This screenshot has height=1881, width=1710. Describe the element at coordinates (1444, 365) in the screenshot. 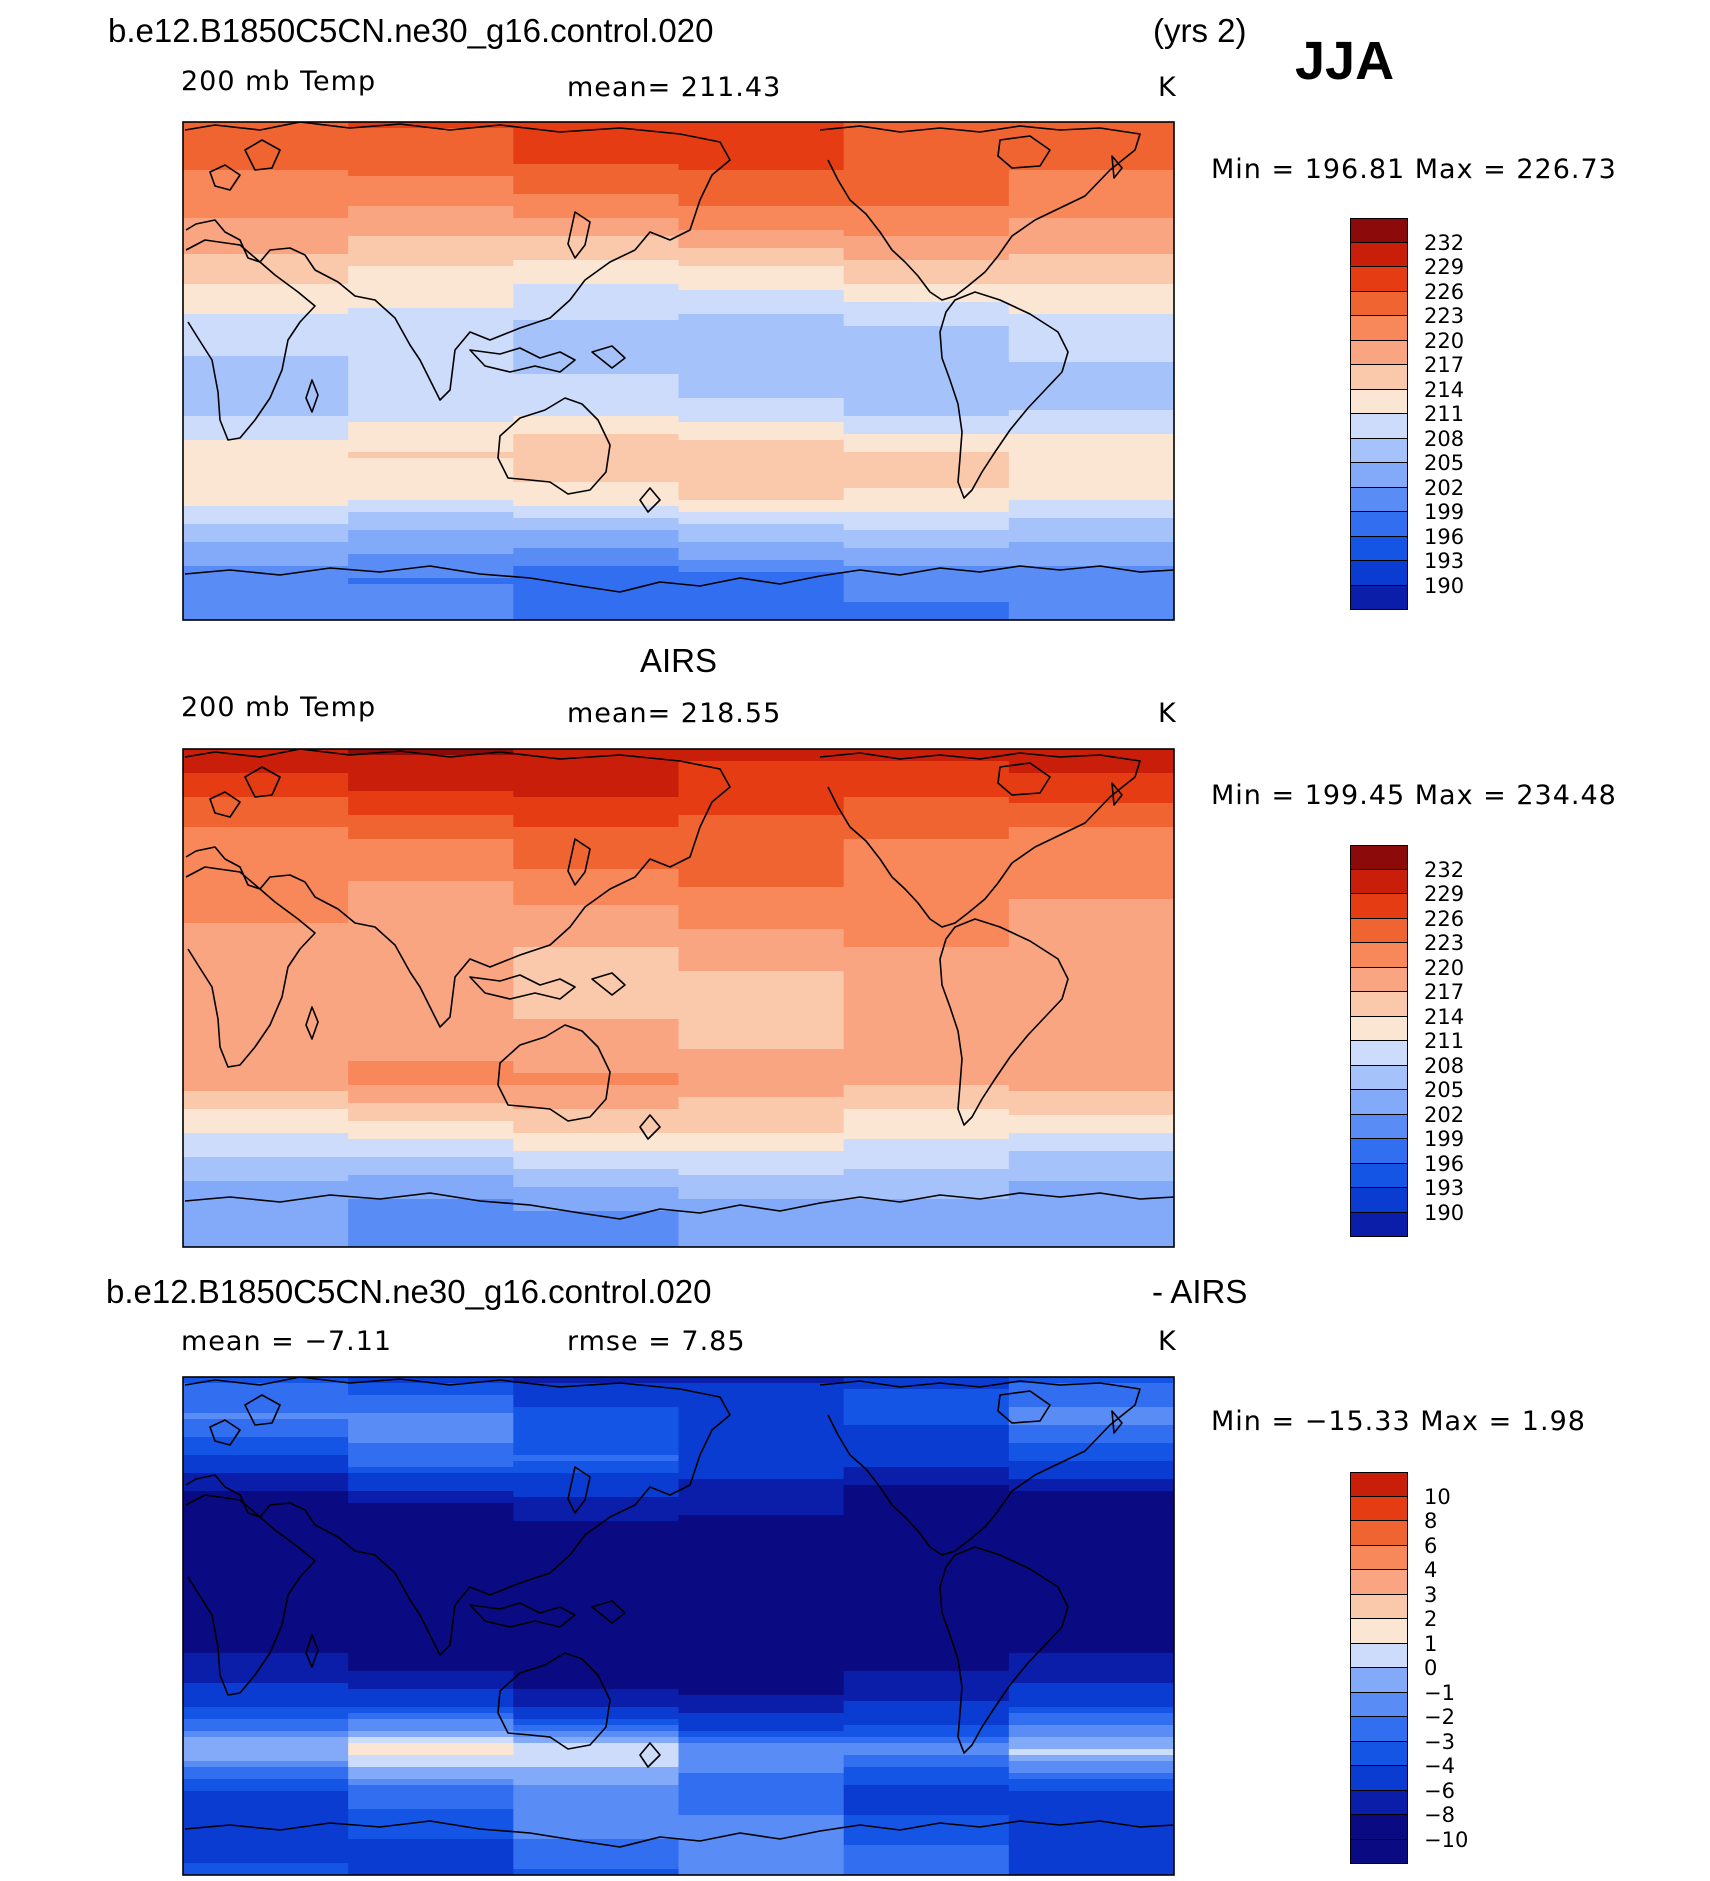

I see `colorbar-label: 217` at that location.